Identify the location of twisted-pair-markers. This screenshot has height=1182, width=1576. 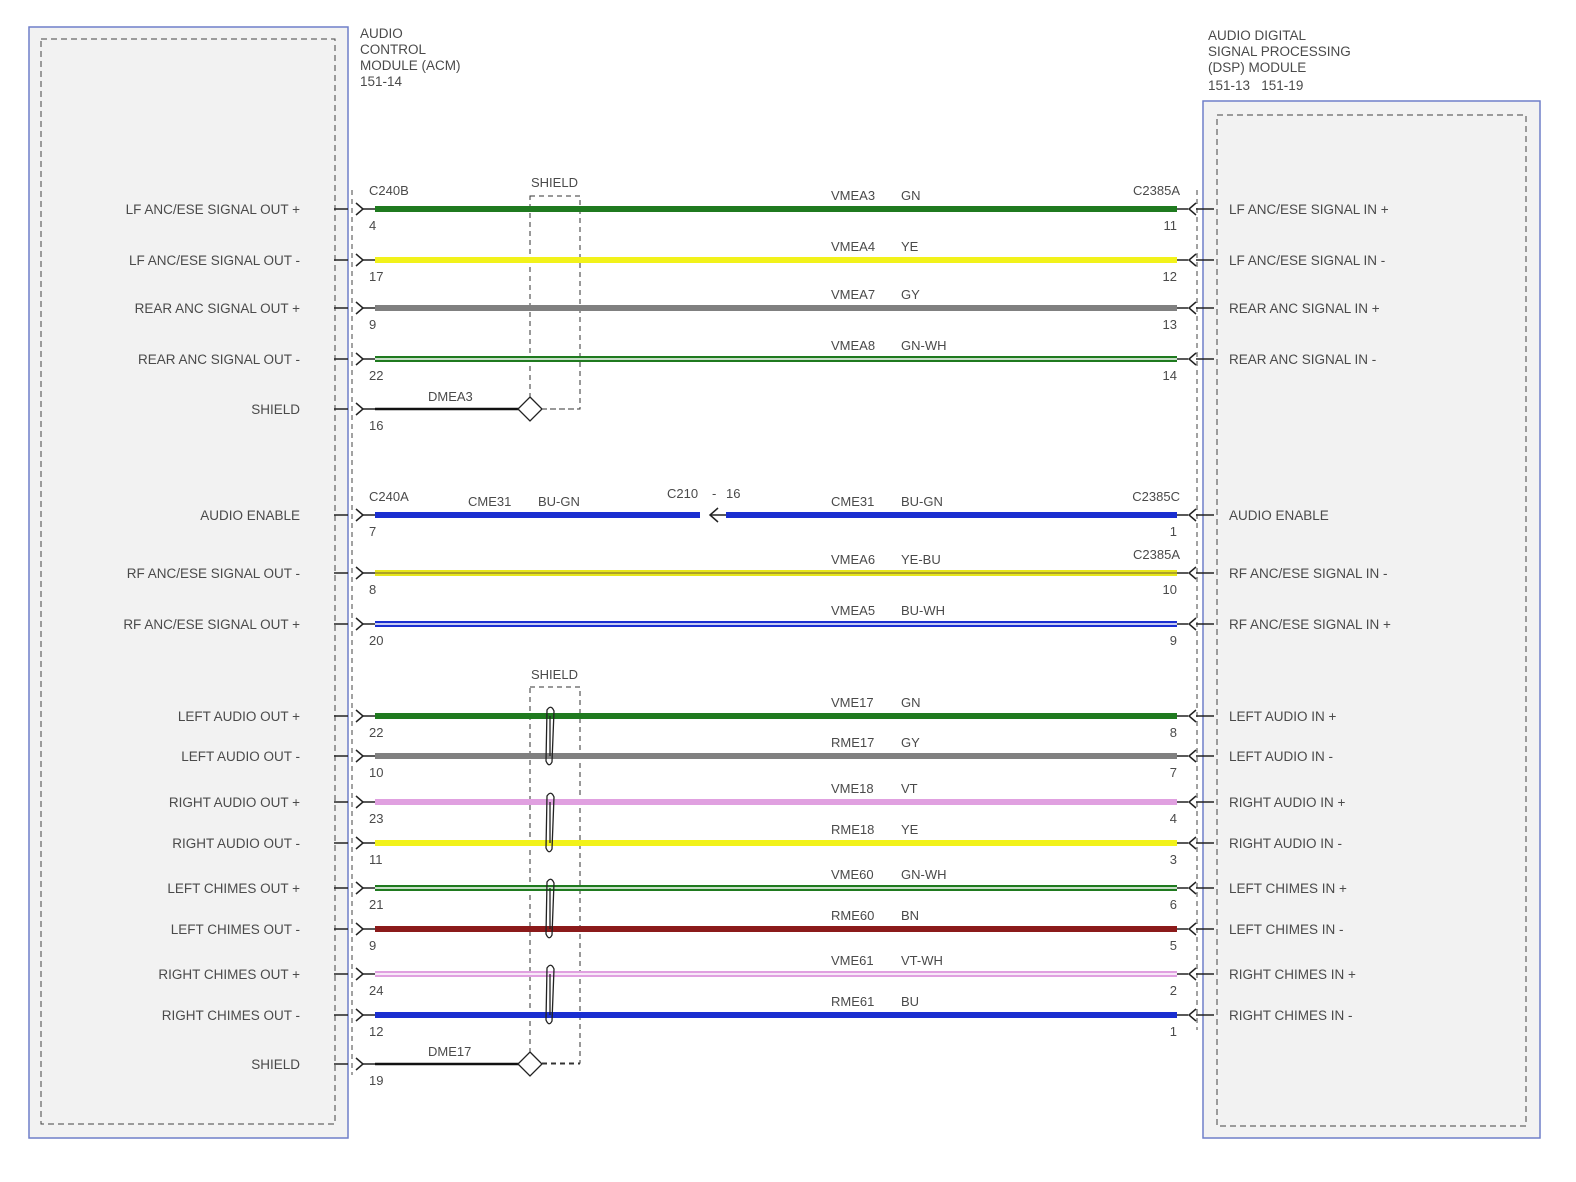
(550, 865).